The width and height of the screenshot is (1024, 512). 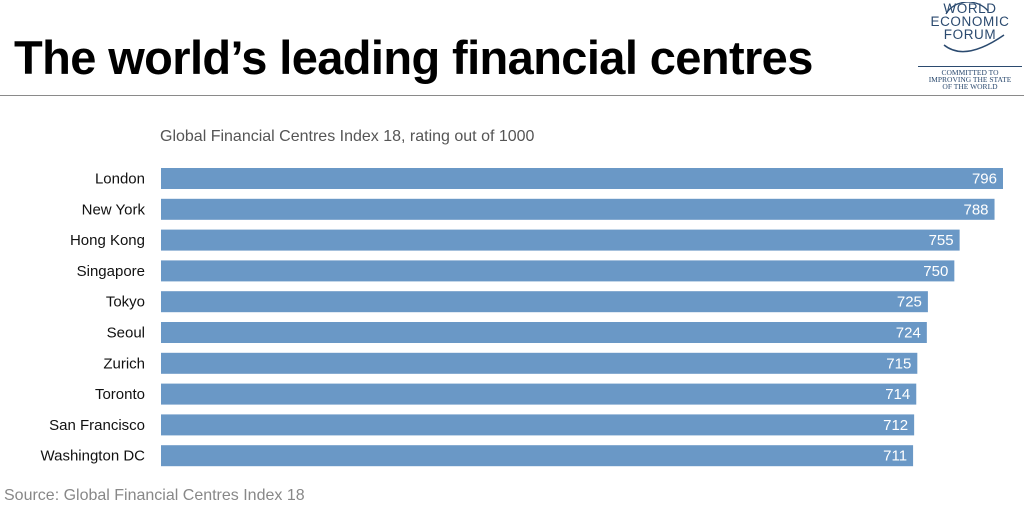 I want to click on data-label: 711, so click(x=895, y=456).